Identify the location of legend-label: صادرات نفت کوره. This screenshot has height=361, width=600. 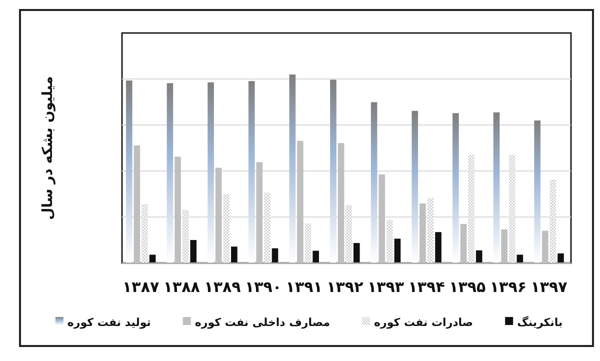
(424, 322).